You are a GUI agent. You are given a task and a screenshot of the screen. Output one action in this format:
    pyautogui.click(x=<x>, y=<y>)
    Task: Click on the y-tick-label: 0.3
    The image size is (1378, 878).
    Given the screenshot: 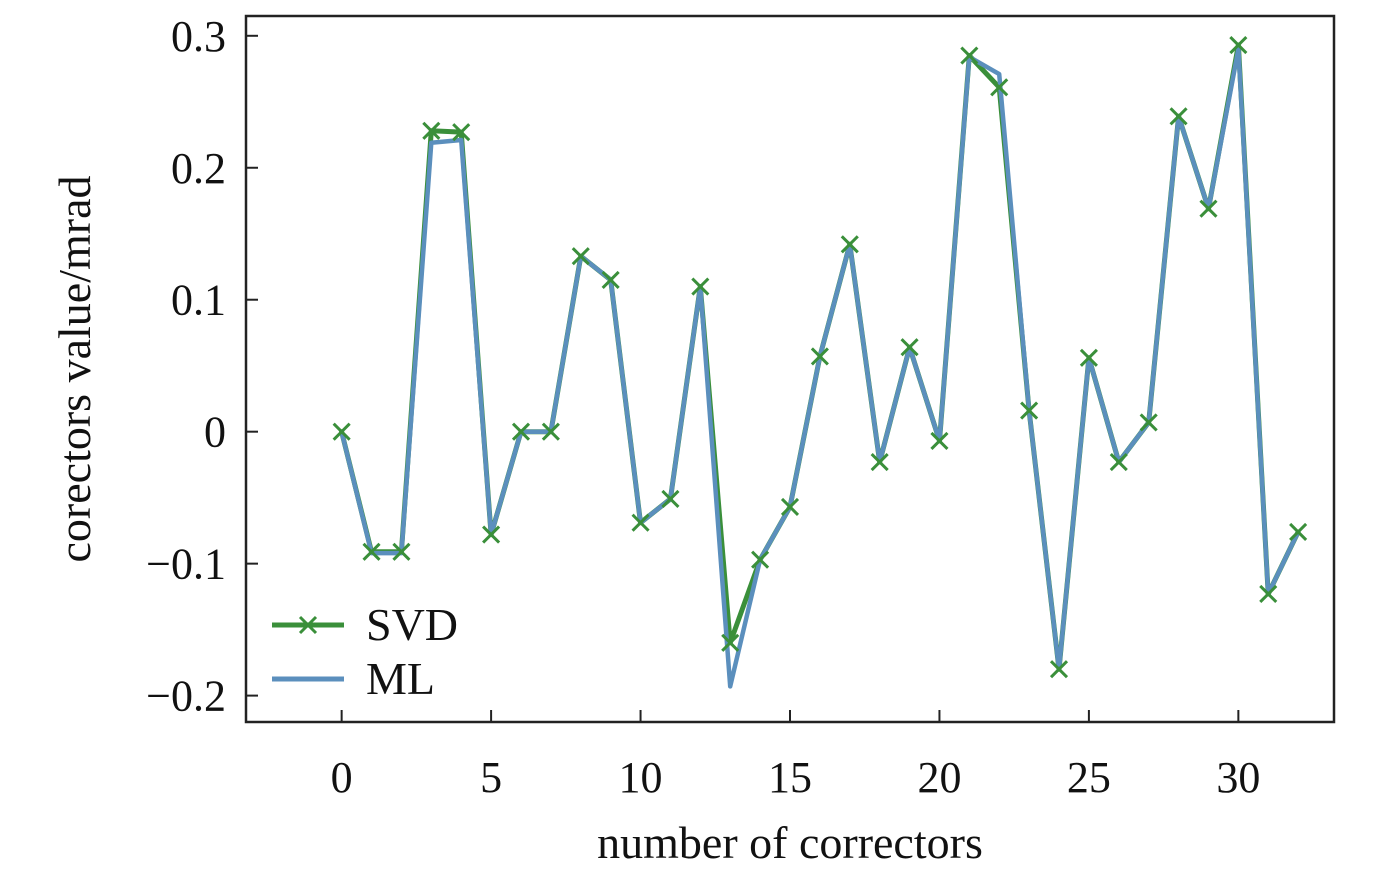 What is the action you would take?
    pyautogui.click(x=198, y=36)
    